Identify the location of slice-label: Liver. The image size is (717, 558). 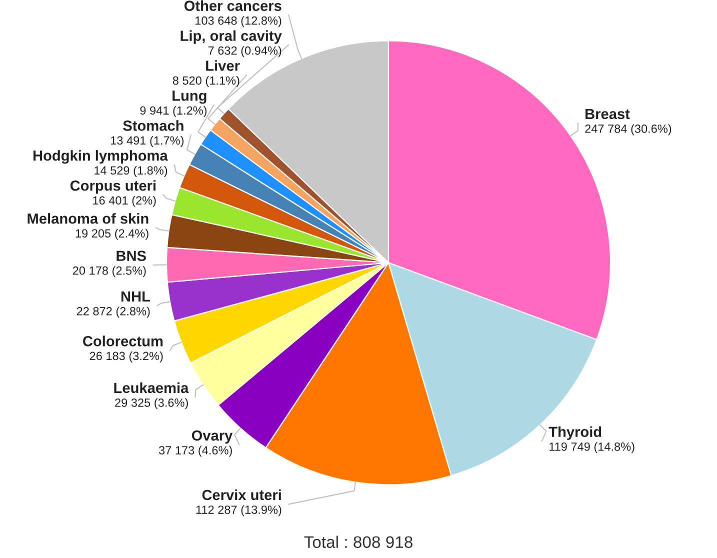
(223, 65).